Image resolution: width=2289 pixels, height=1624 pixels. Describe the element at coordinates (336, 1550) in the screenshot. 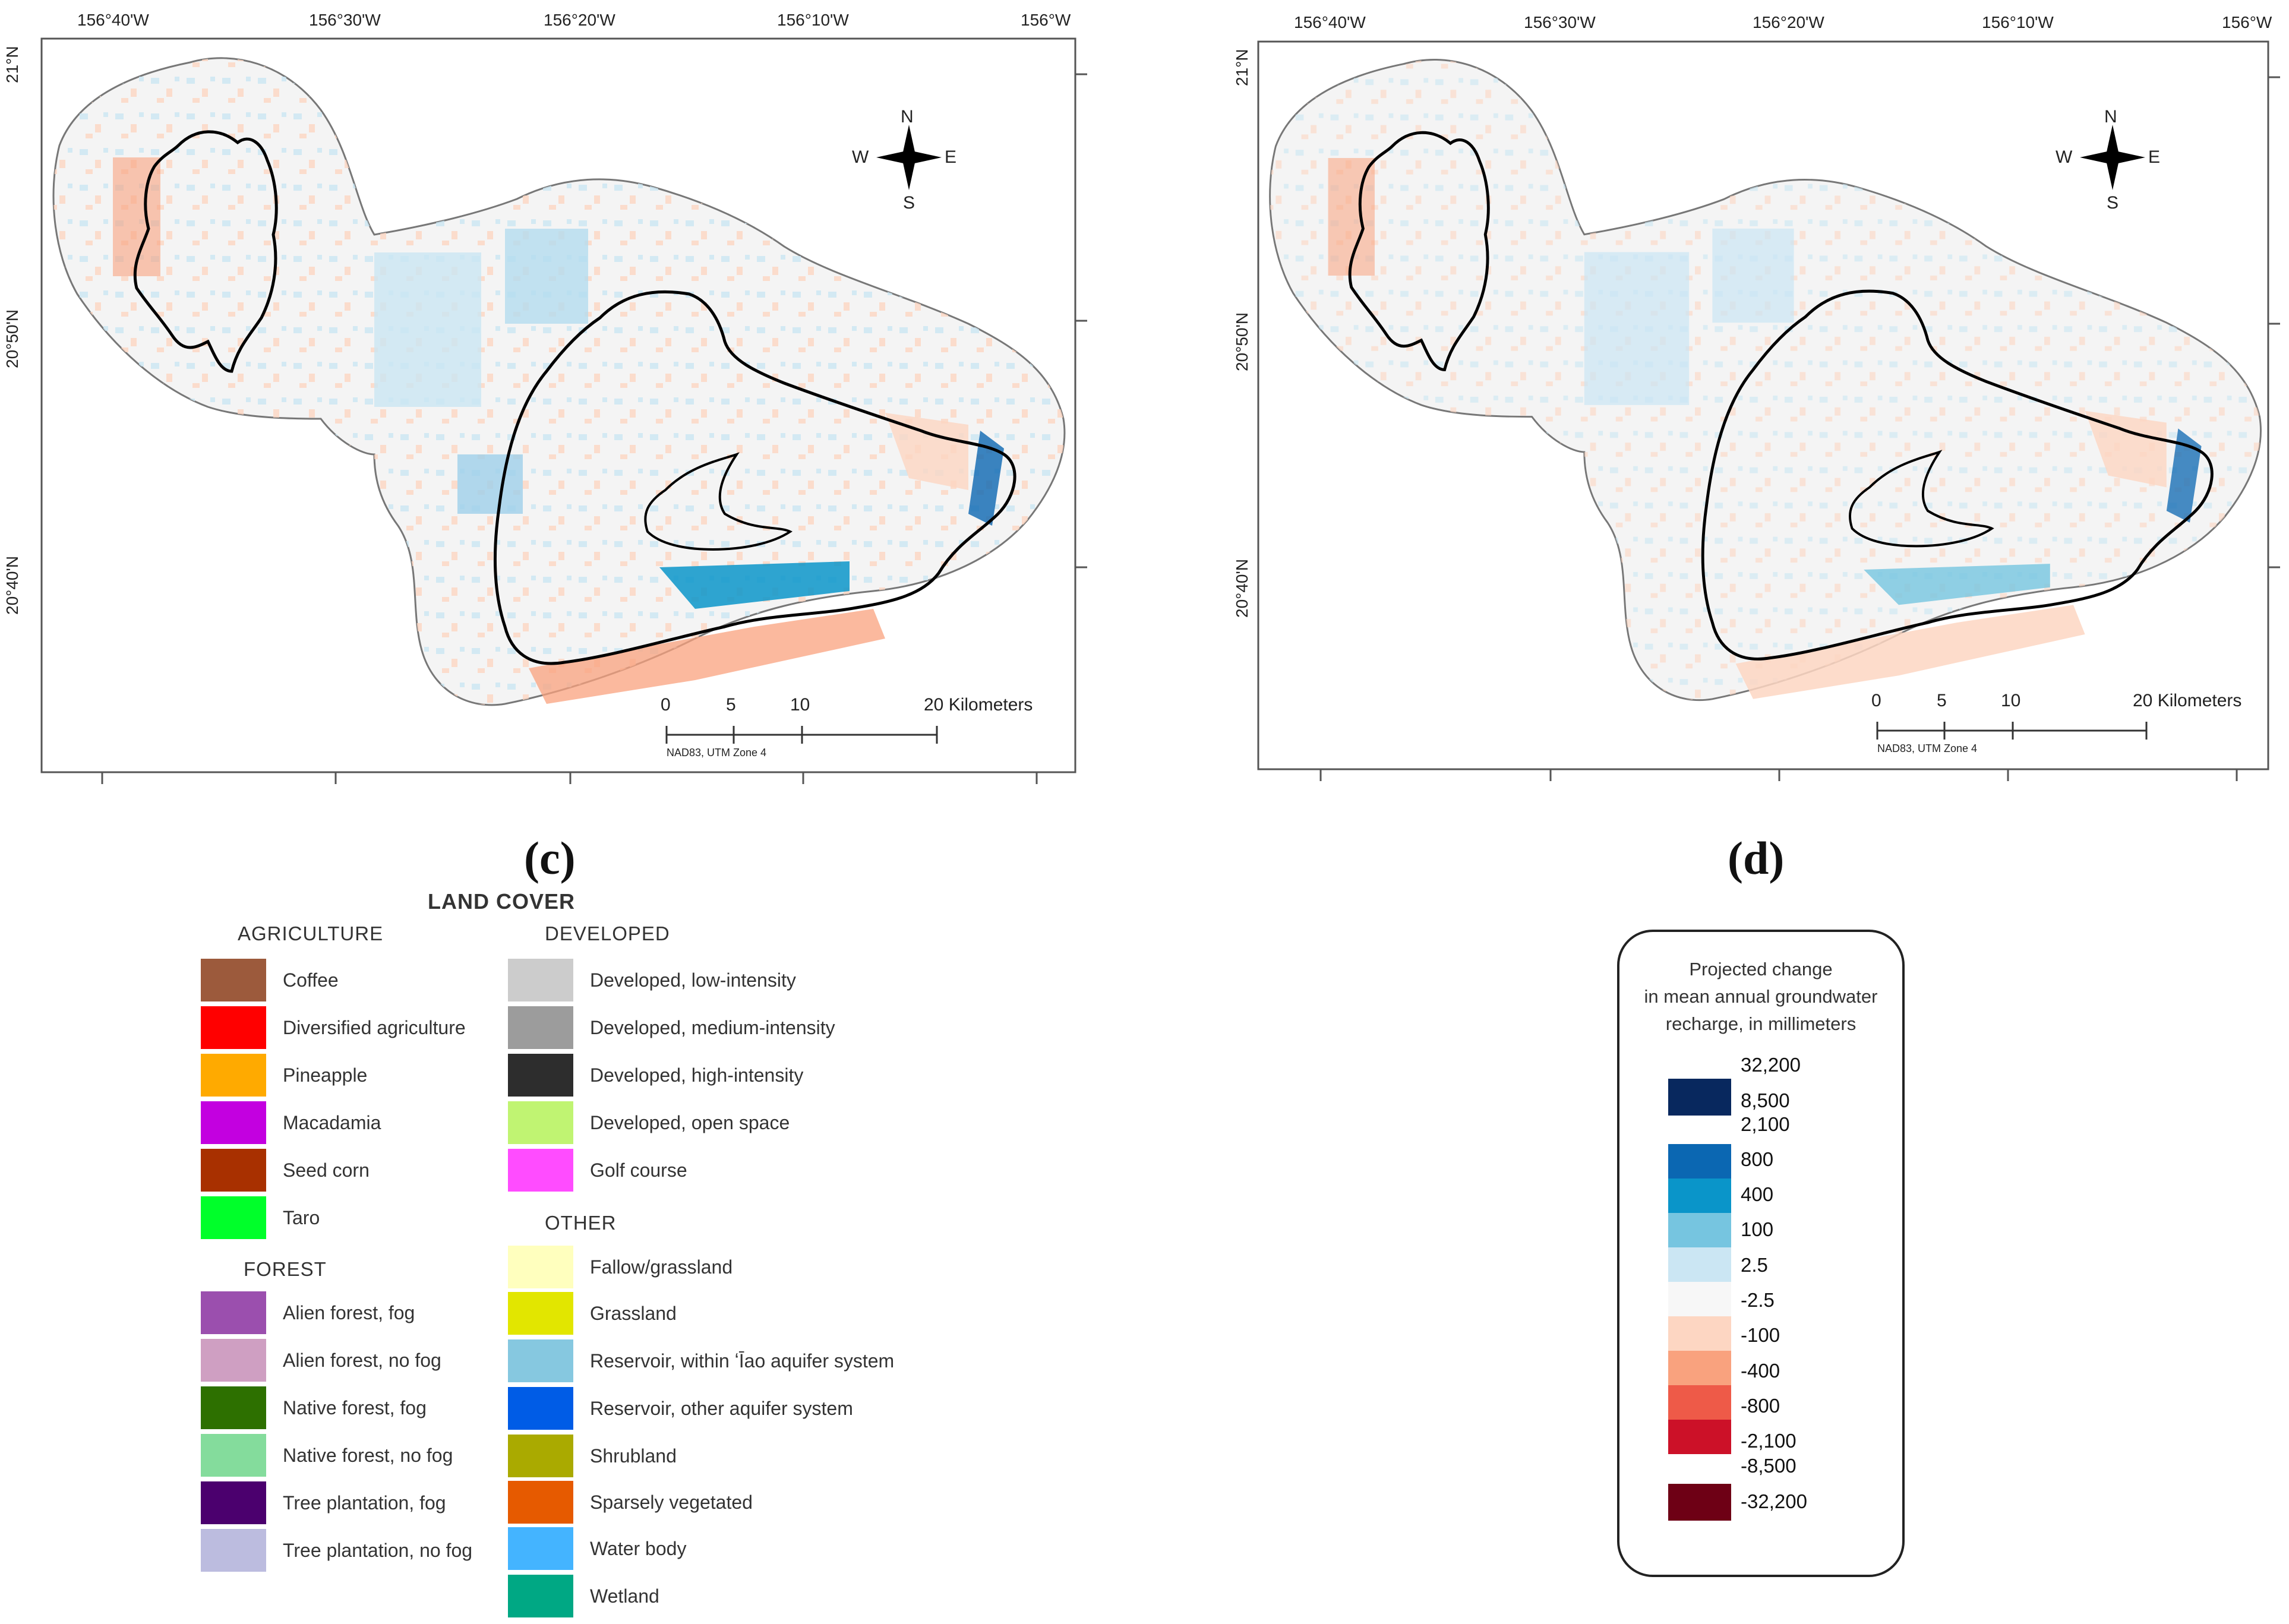

I see `legend-item: Tree plantation, no fog` at that location.